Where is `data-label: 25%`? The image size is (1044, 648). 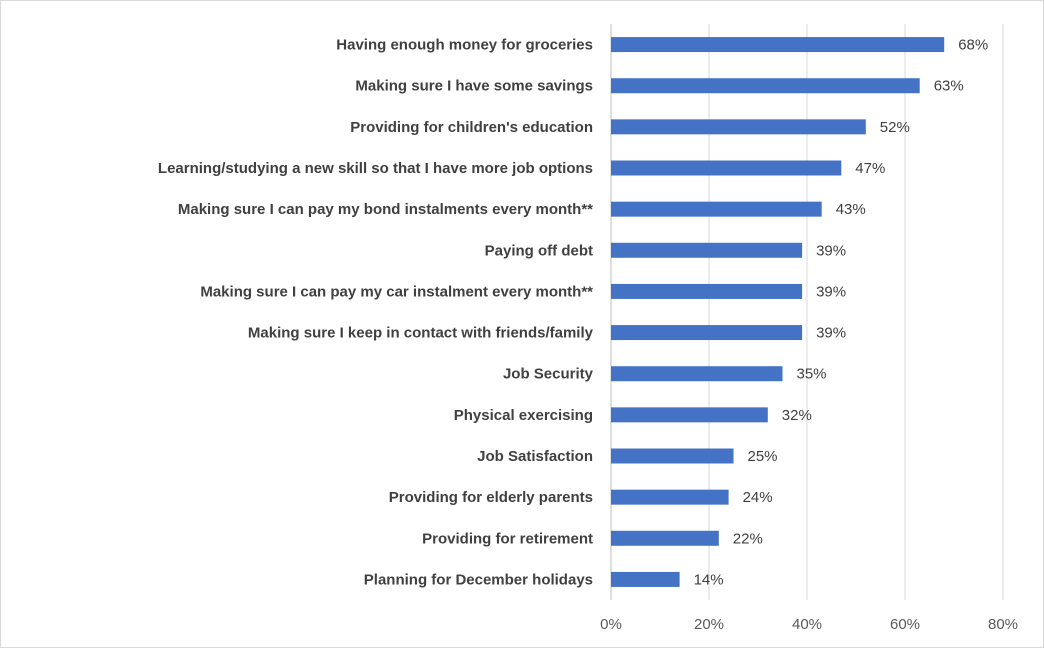
data-label: 25% is located at coordinates (763, 456).